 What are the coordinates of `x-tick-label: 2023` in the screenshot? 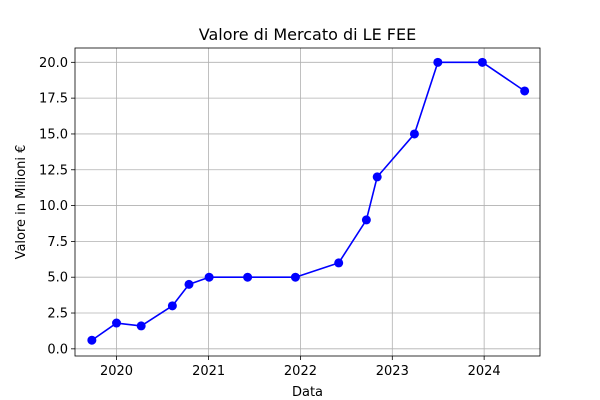 It's located at (392, 371).